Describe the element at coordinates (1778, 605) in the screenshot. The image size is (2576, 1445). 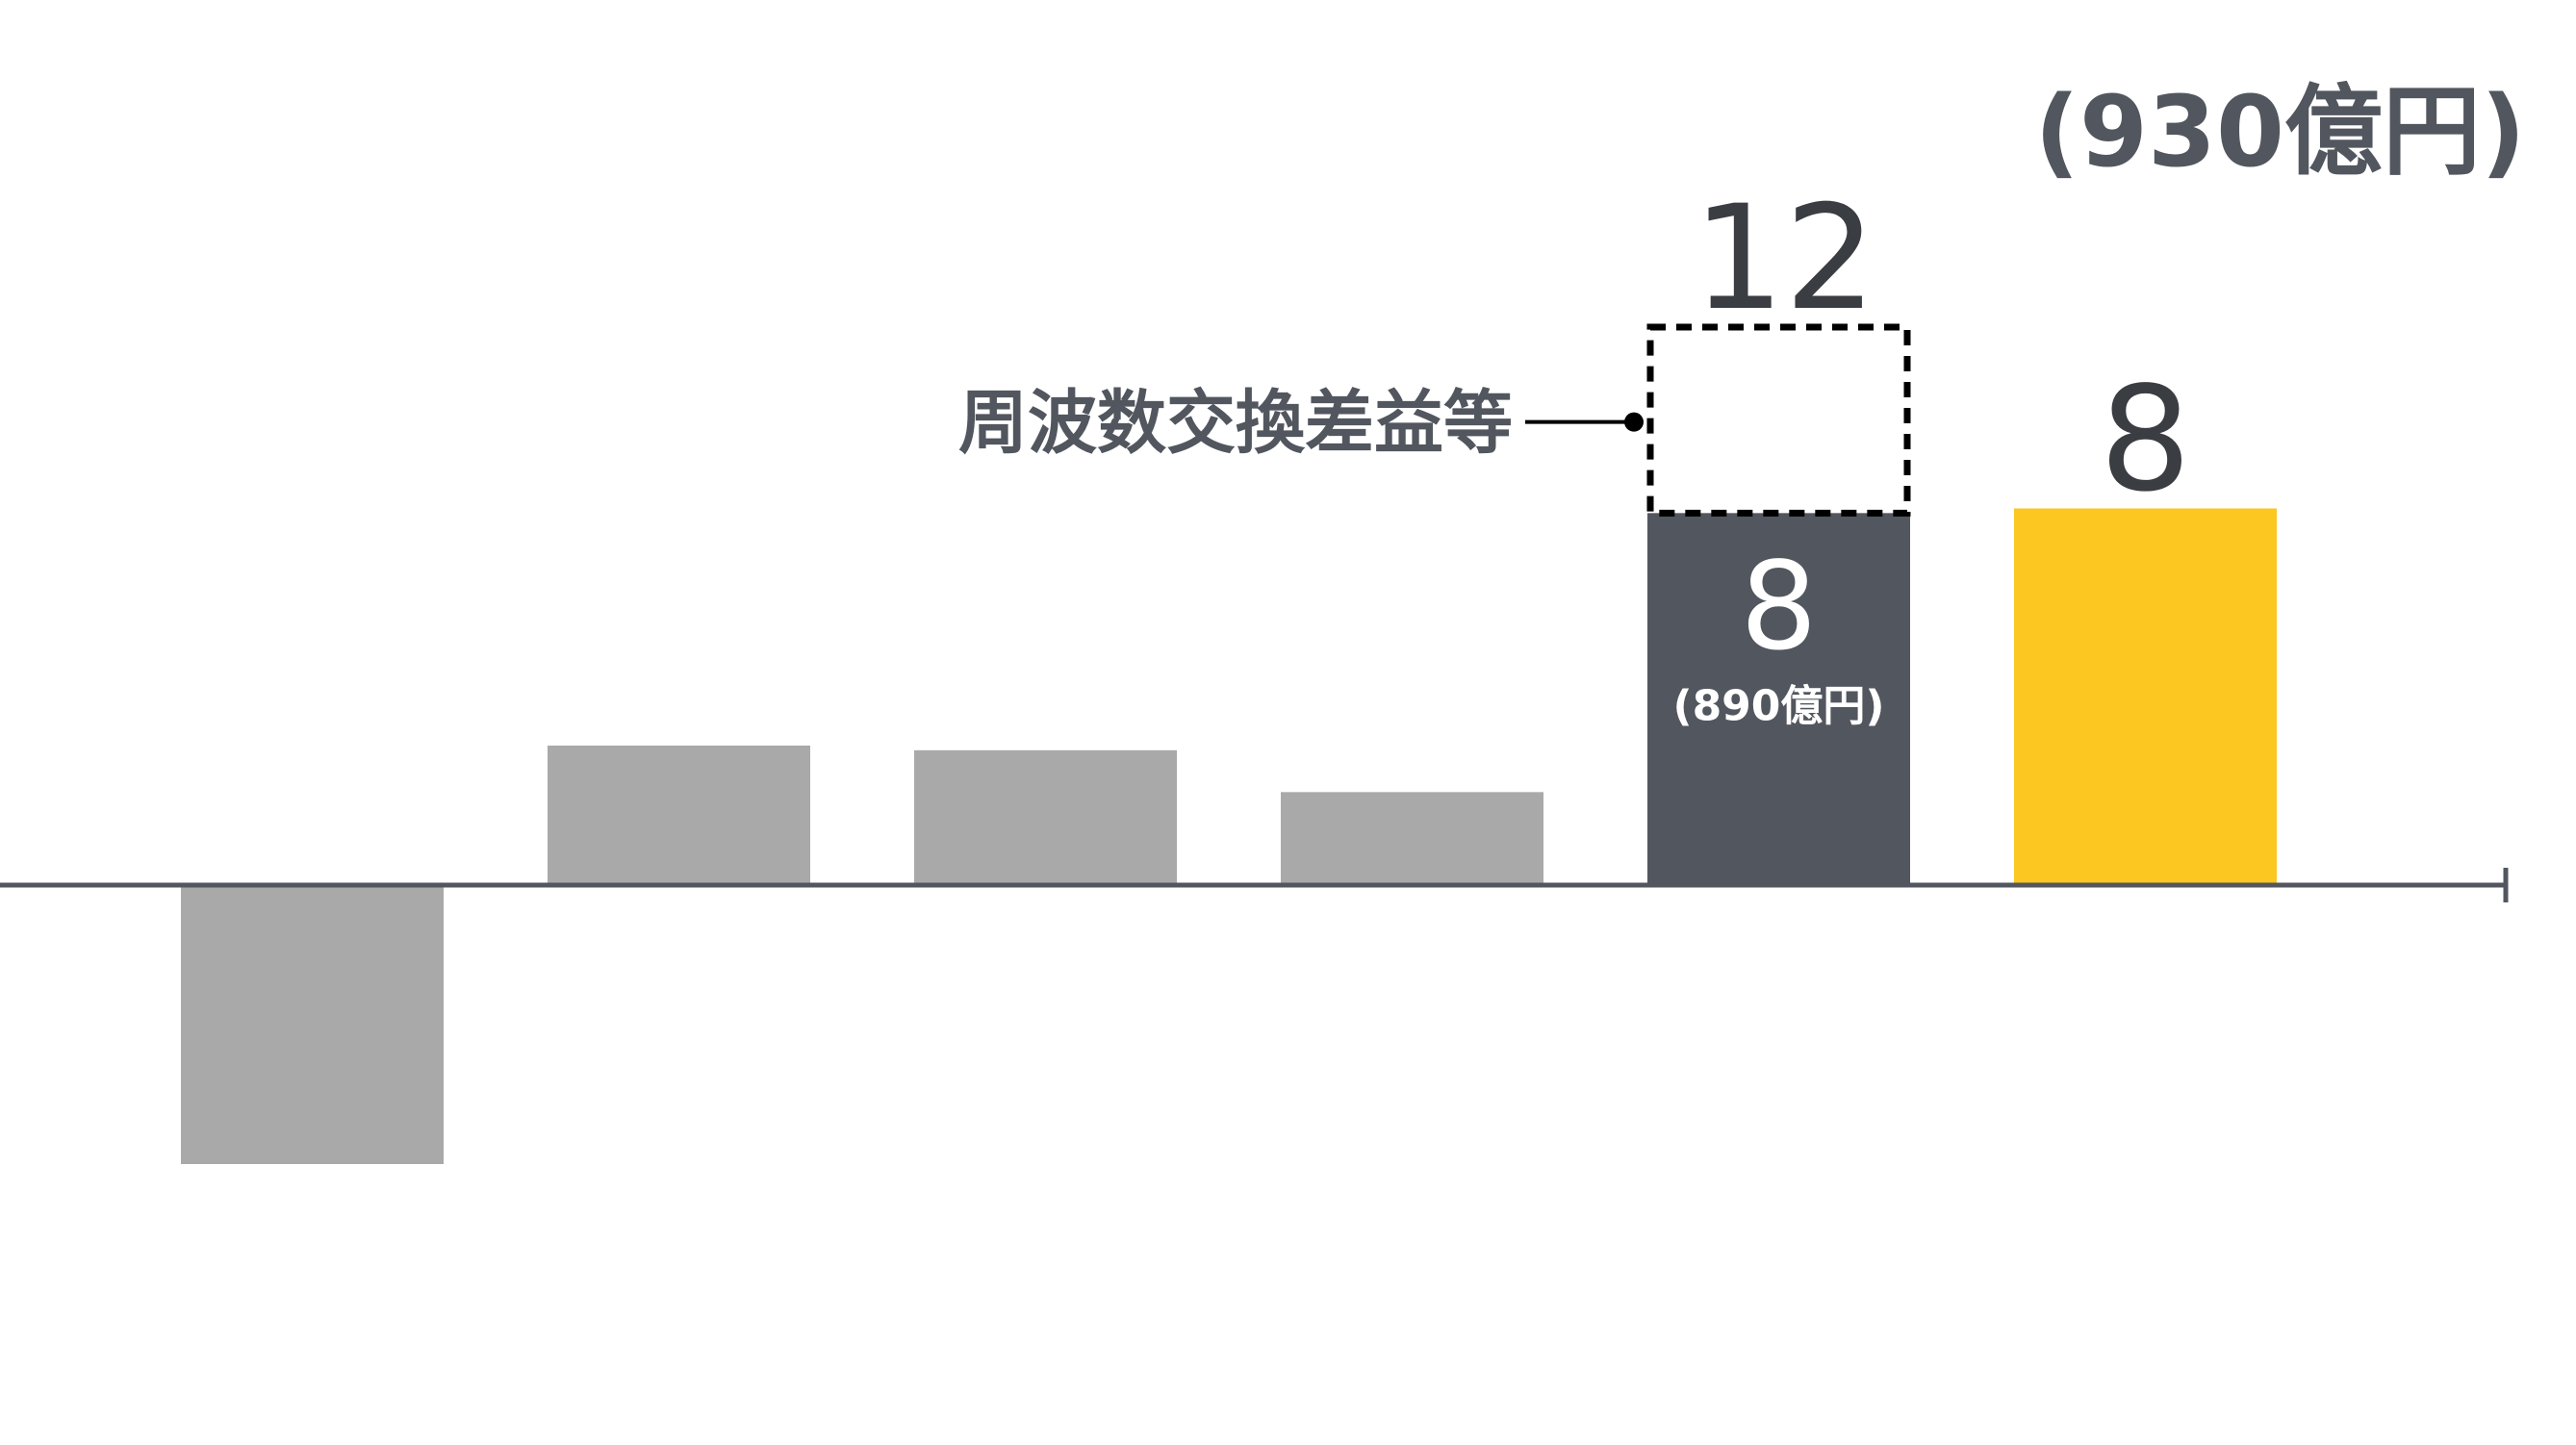
I see `bar5-value-label: 8` at that location.